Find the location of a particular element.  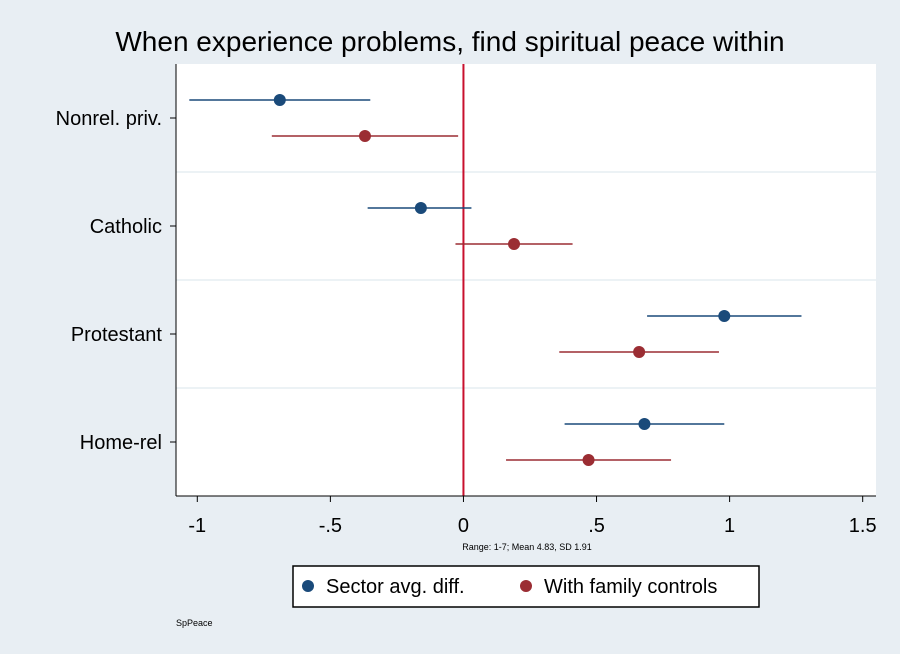

legend: Sector avg. diff. With family controls is located at coordinates (526, 586).